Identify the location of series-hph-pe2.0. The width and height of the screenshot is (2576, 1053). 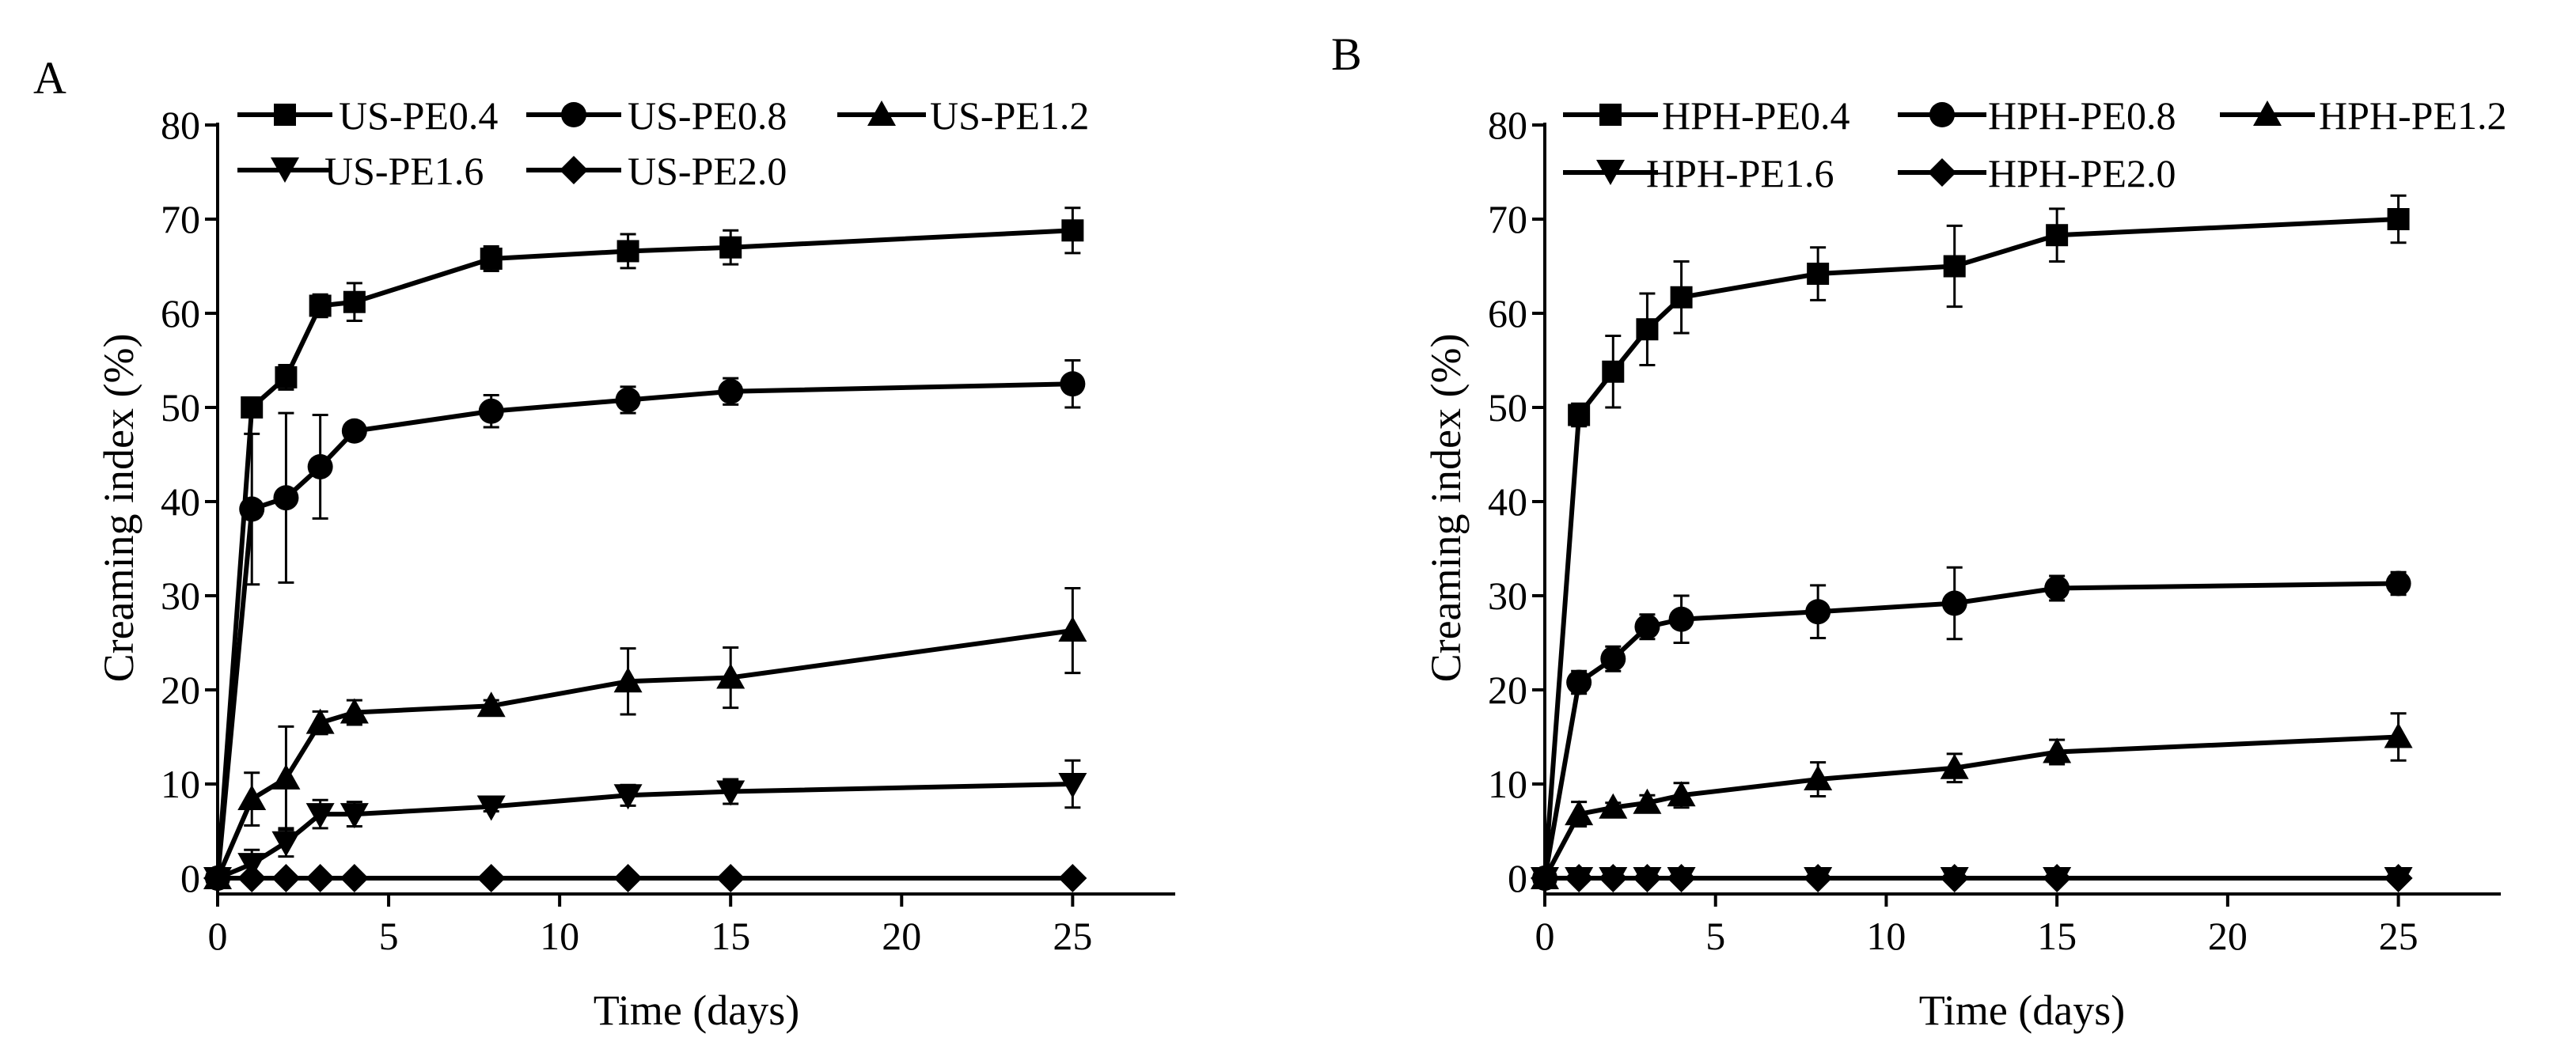
(1972, 878).